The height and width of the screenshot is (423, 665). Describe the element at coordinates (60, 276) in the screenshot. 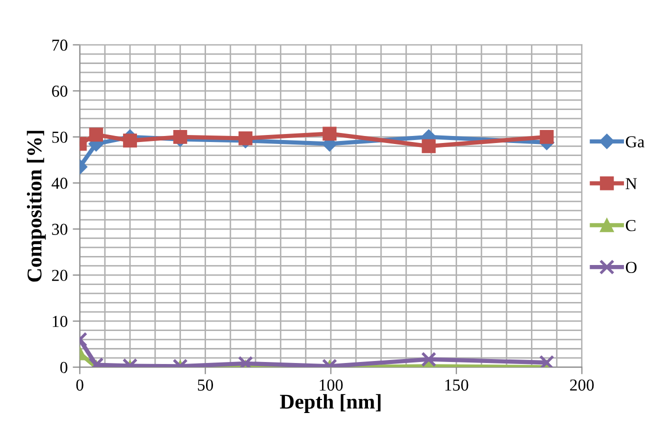

I see `y-tick-label: 20` at that location.